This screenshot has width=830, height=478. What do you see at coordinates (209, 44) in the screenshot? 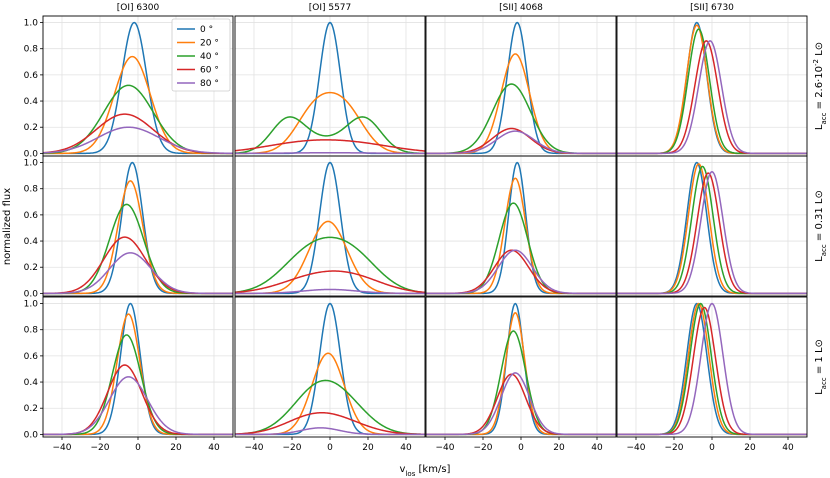
I see `legend-label: 20 °` at bounding box center [209, 44].